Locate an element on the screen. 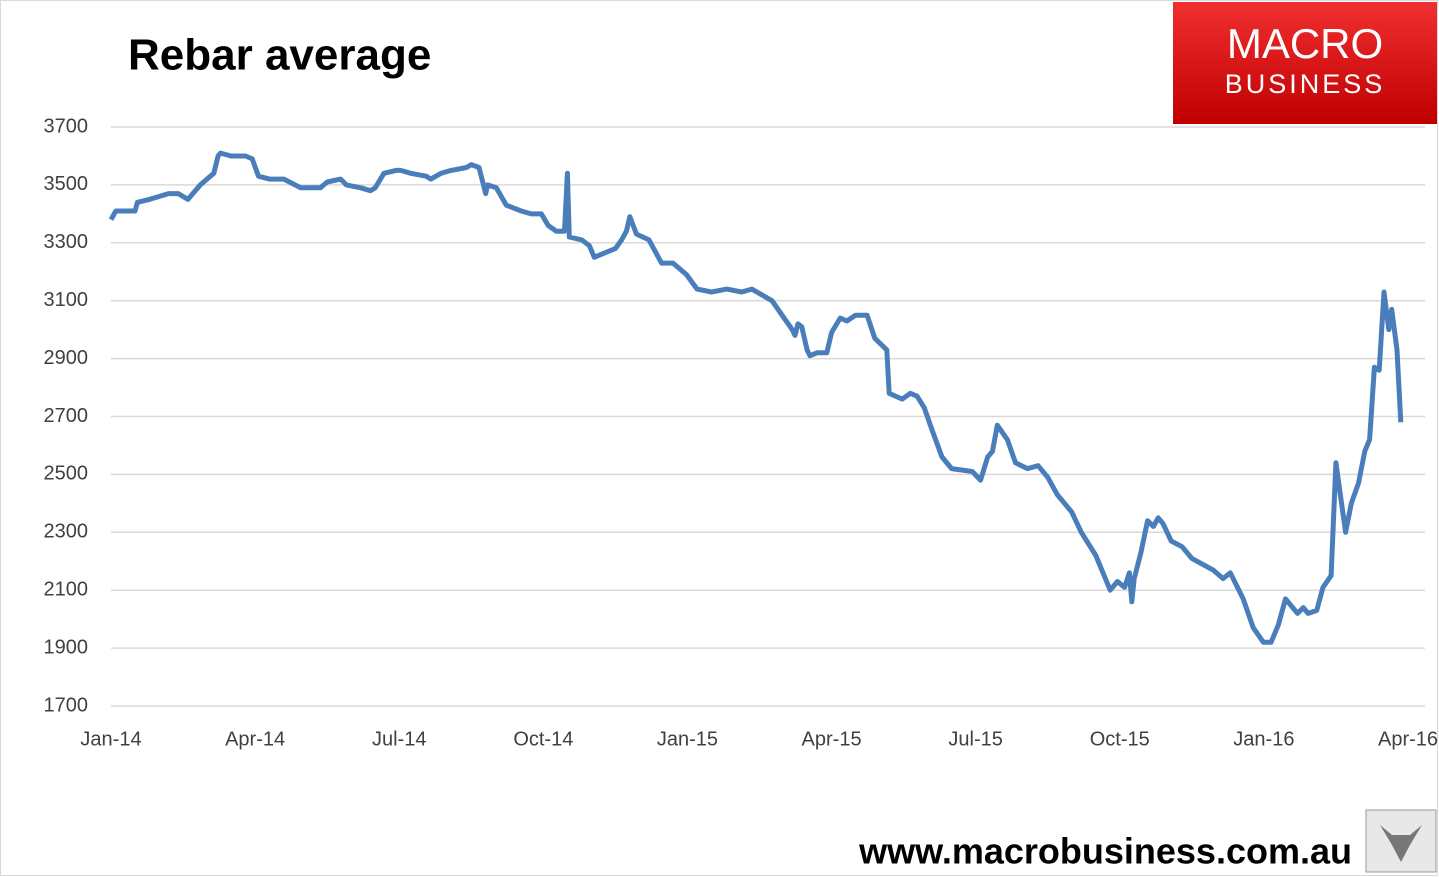 Image resolution: width=1439 pixels, height=877 pixels. x-tick-label: Jan-14 is located at coordinates (110, 739).